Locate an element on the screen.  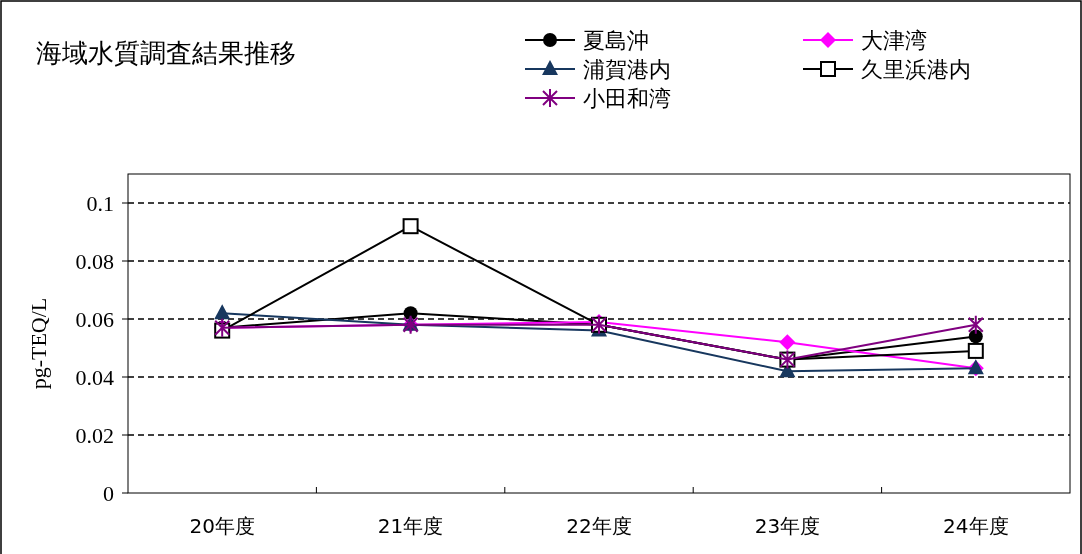
legend-label: 大津湾 is located at coordinates (894, 40).